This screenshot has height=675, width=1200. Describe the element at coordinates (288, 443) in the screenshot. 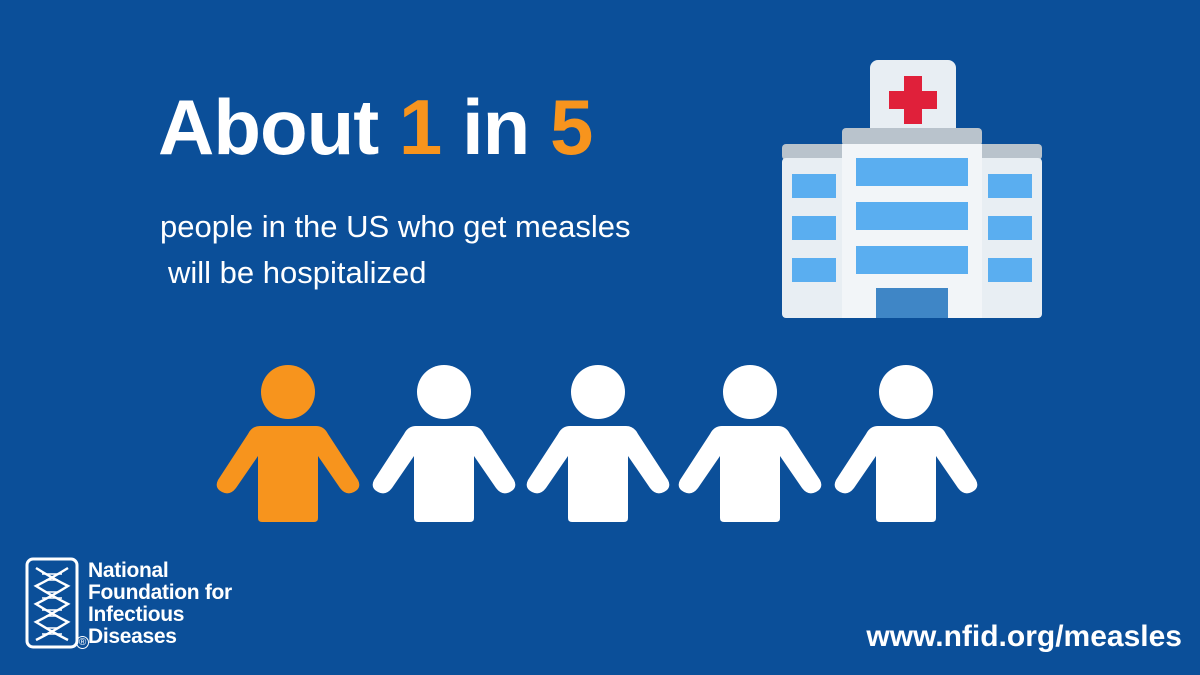

I see `person-icon-highlighted` at that location.